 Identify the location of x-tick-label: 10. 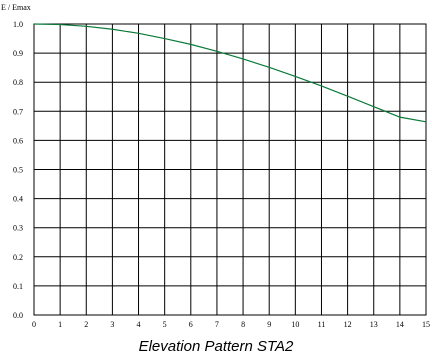
(295, 324).